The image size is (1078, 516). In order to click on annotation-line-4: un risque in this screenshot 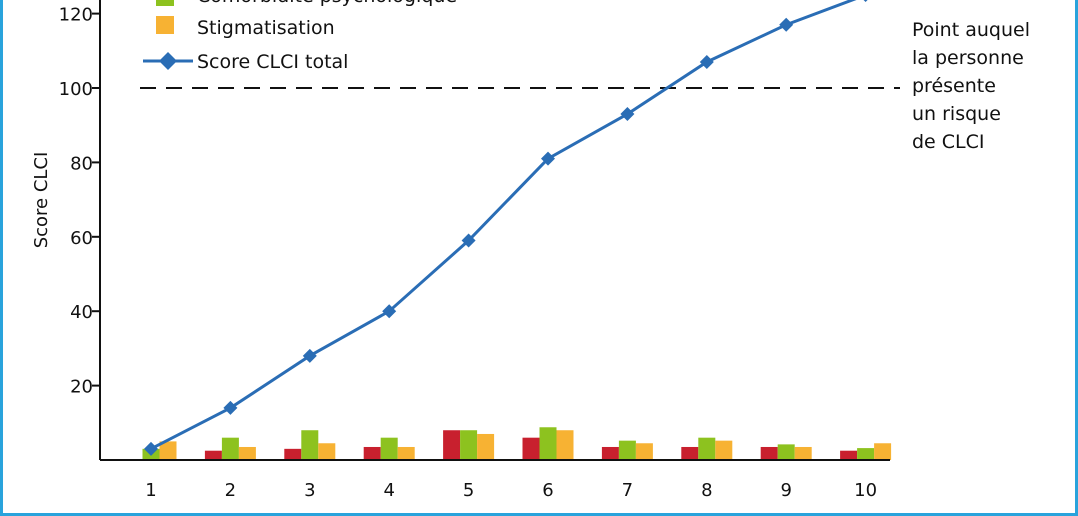, I will do `click(956, 114)`.